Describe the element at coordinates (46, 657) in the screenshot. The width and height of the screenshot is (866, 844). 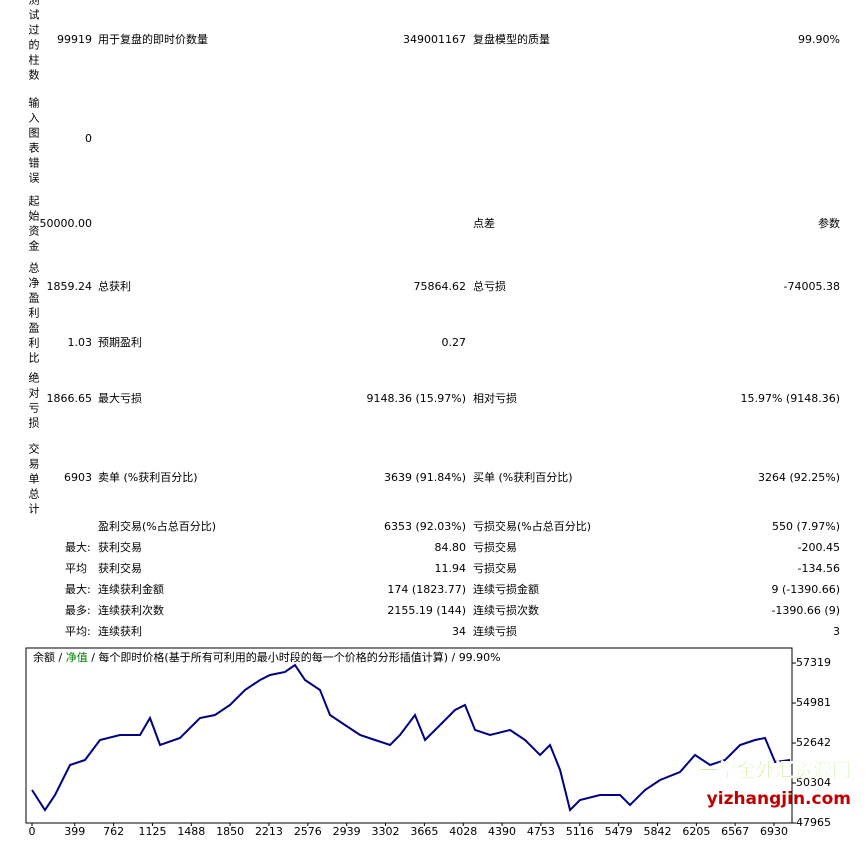
I see `legend-entry: 余额` at that location.